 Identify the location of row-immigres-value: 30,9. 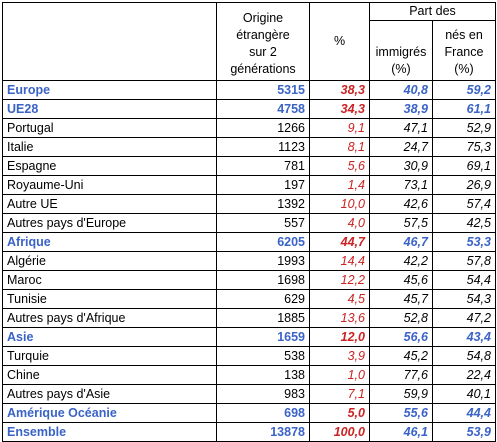
(401, 166).